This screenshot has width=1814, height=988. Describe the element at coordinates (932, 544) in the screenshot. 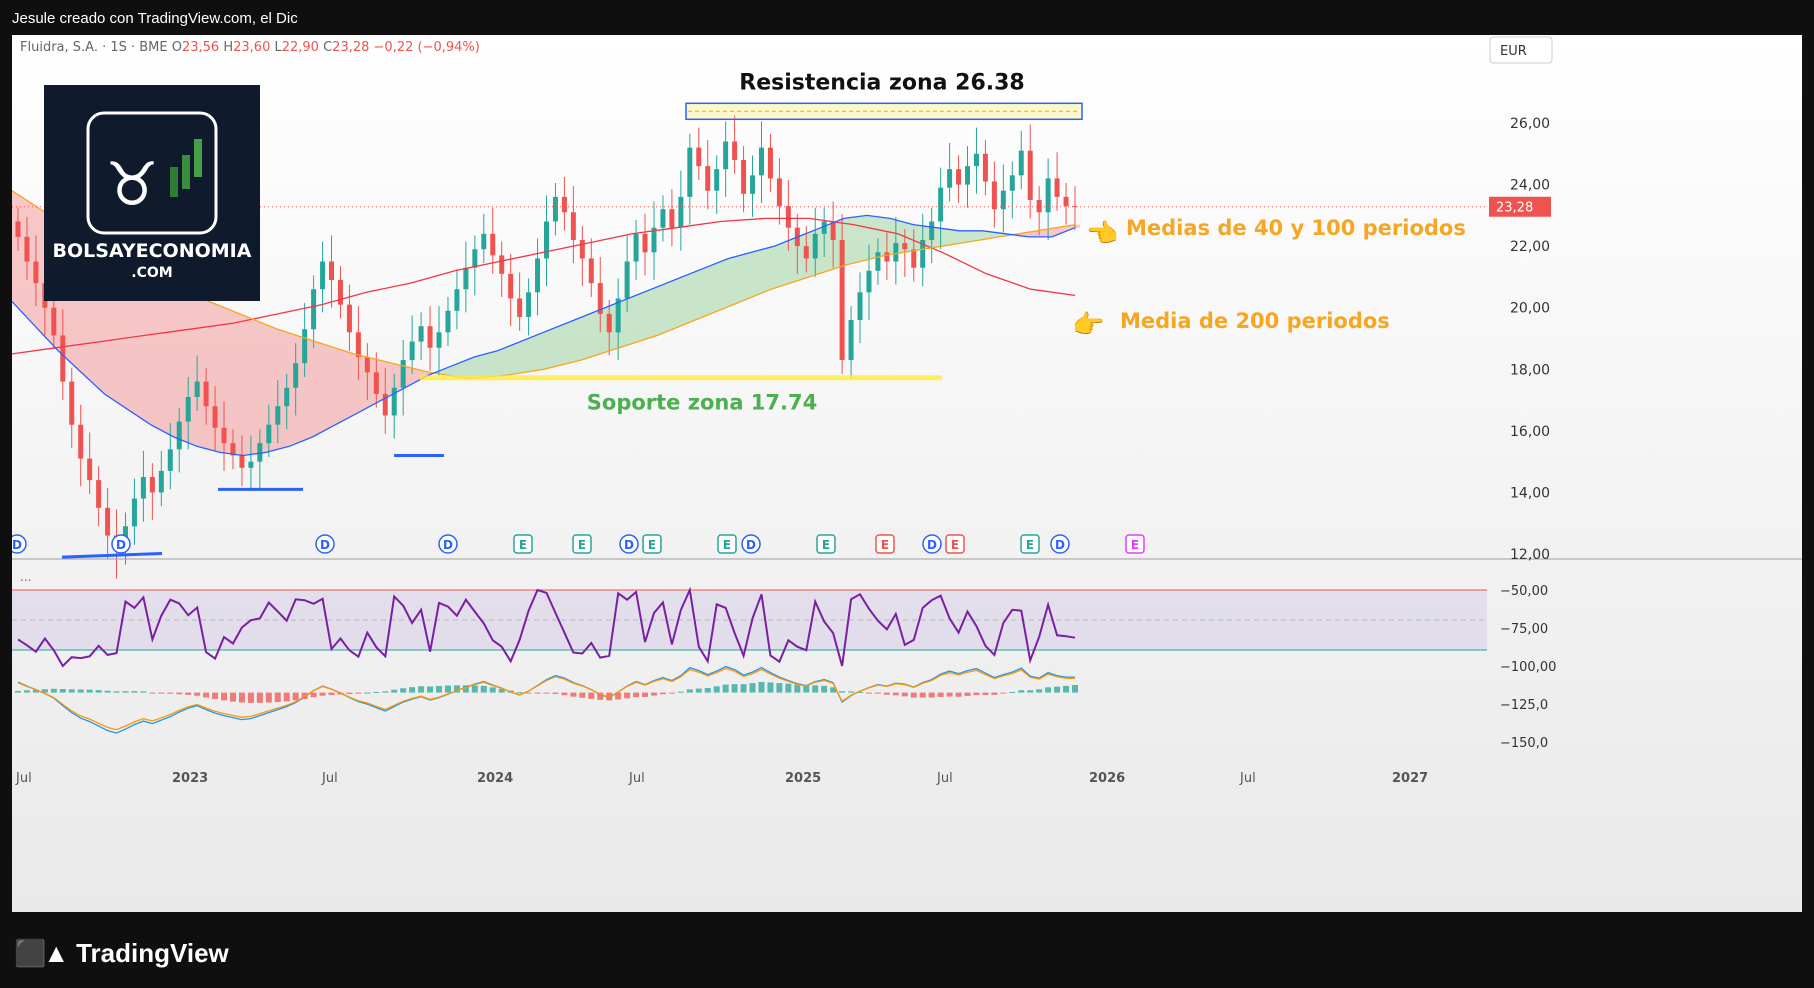

I see `dividend-marker` at that location.